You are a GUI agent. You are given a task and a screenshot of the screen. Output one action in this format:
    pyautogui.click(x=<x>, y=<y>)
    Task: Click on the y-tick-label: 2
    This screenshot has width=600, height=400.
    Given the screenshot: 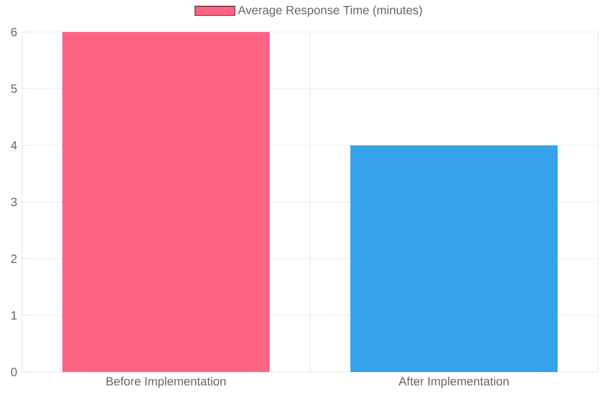 What is the action you would take?
    pyautogui.click(x=14, y=258)
    